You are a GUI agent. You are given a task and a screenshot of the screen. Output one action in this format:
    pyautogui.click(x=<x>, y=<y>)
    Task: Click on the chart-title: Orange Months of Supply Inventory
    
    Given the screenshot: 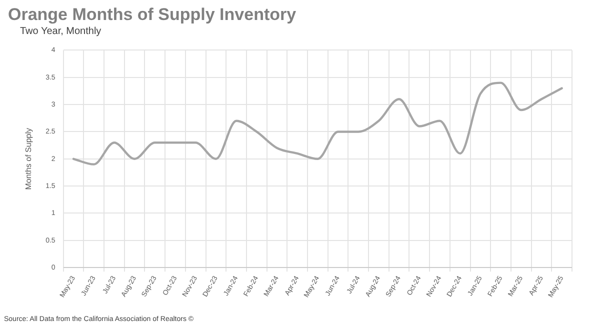 What is the action you would take?
    pyautogui.click(x=152, y=15)
    